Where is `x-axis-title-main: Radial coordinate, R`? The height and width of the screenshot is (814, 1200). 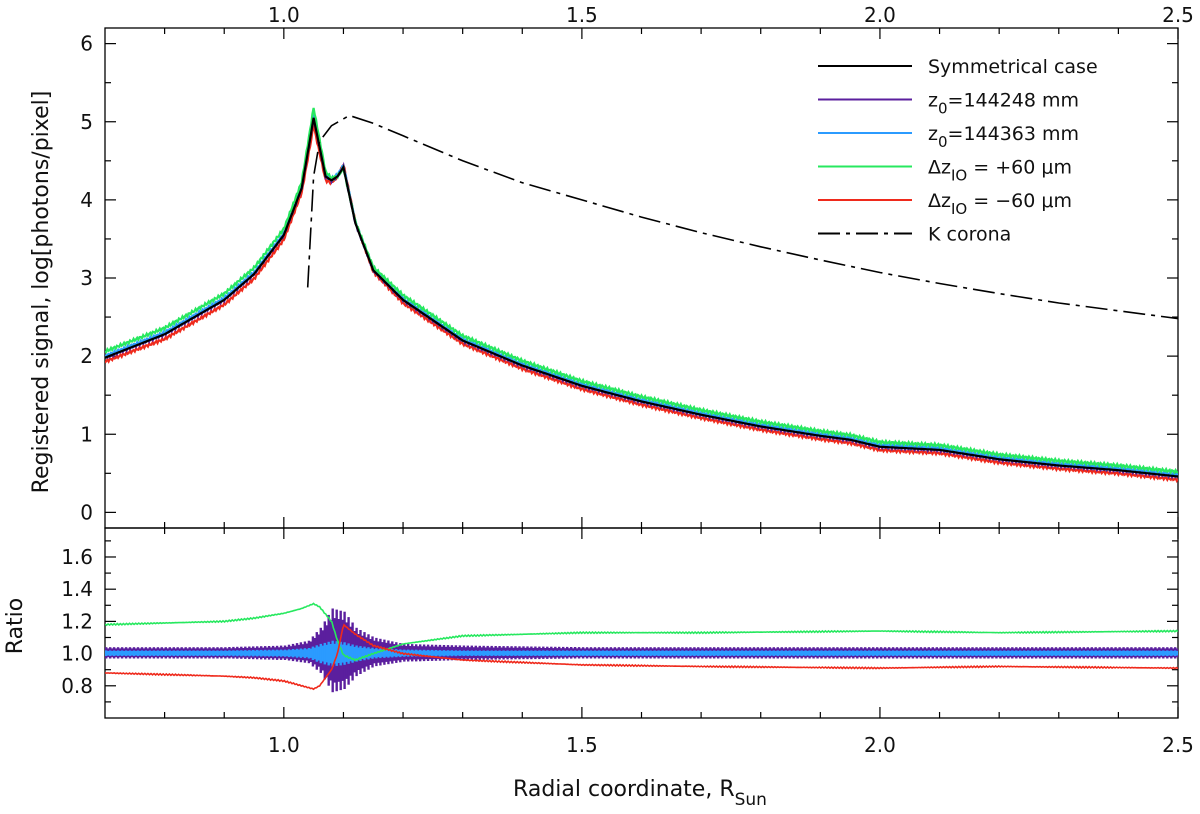
x-axis-title-main: Radial coordinate, R is located at coordinates (624, 789).